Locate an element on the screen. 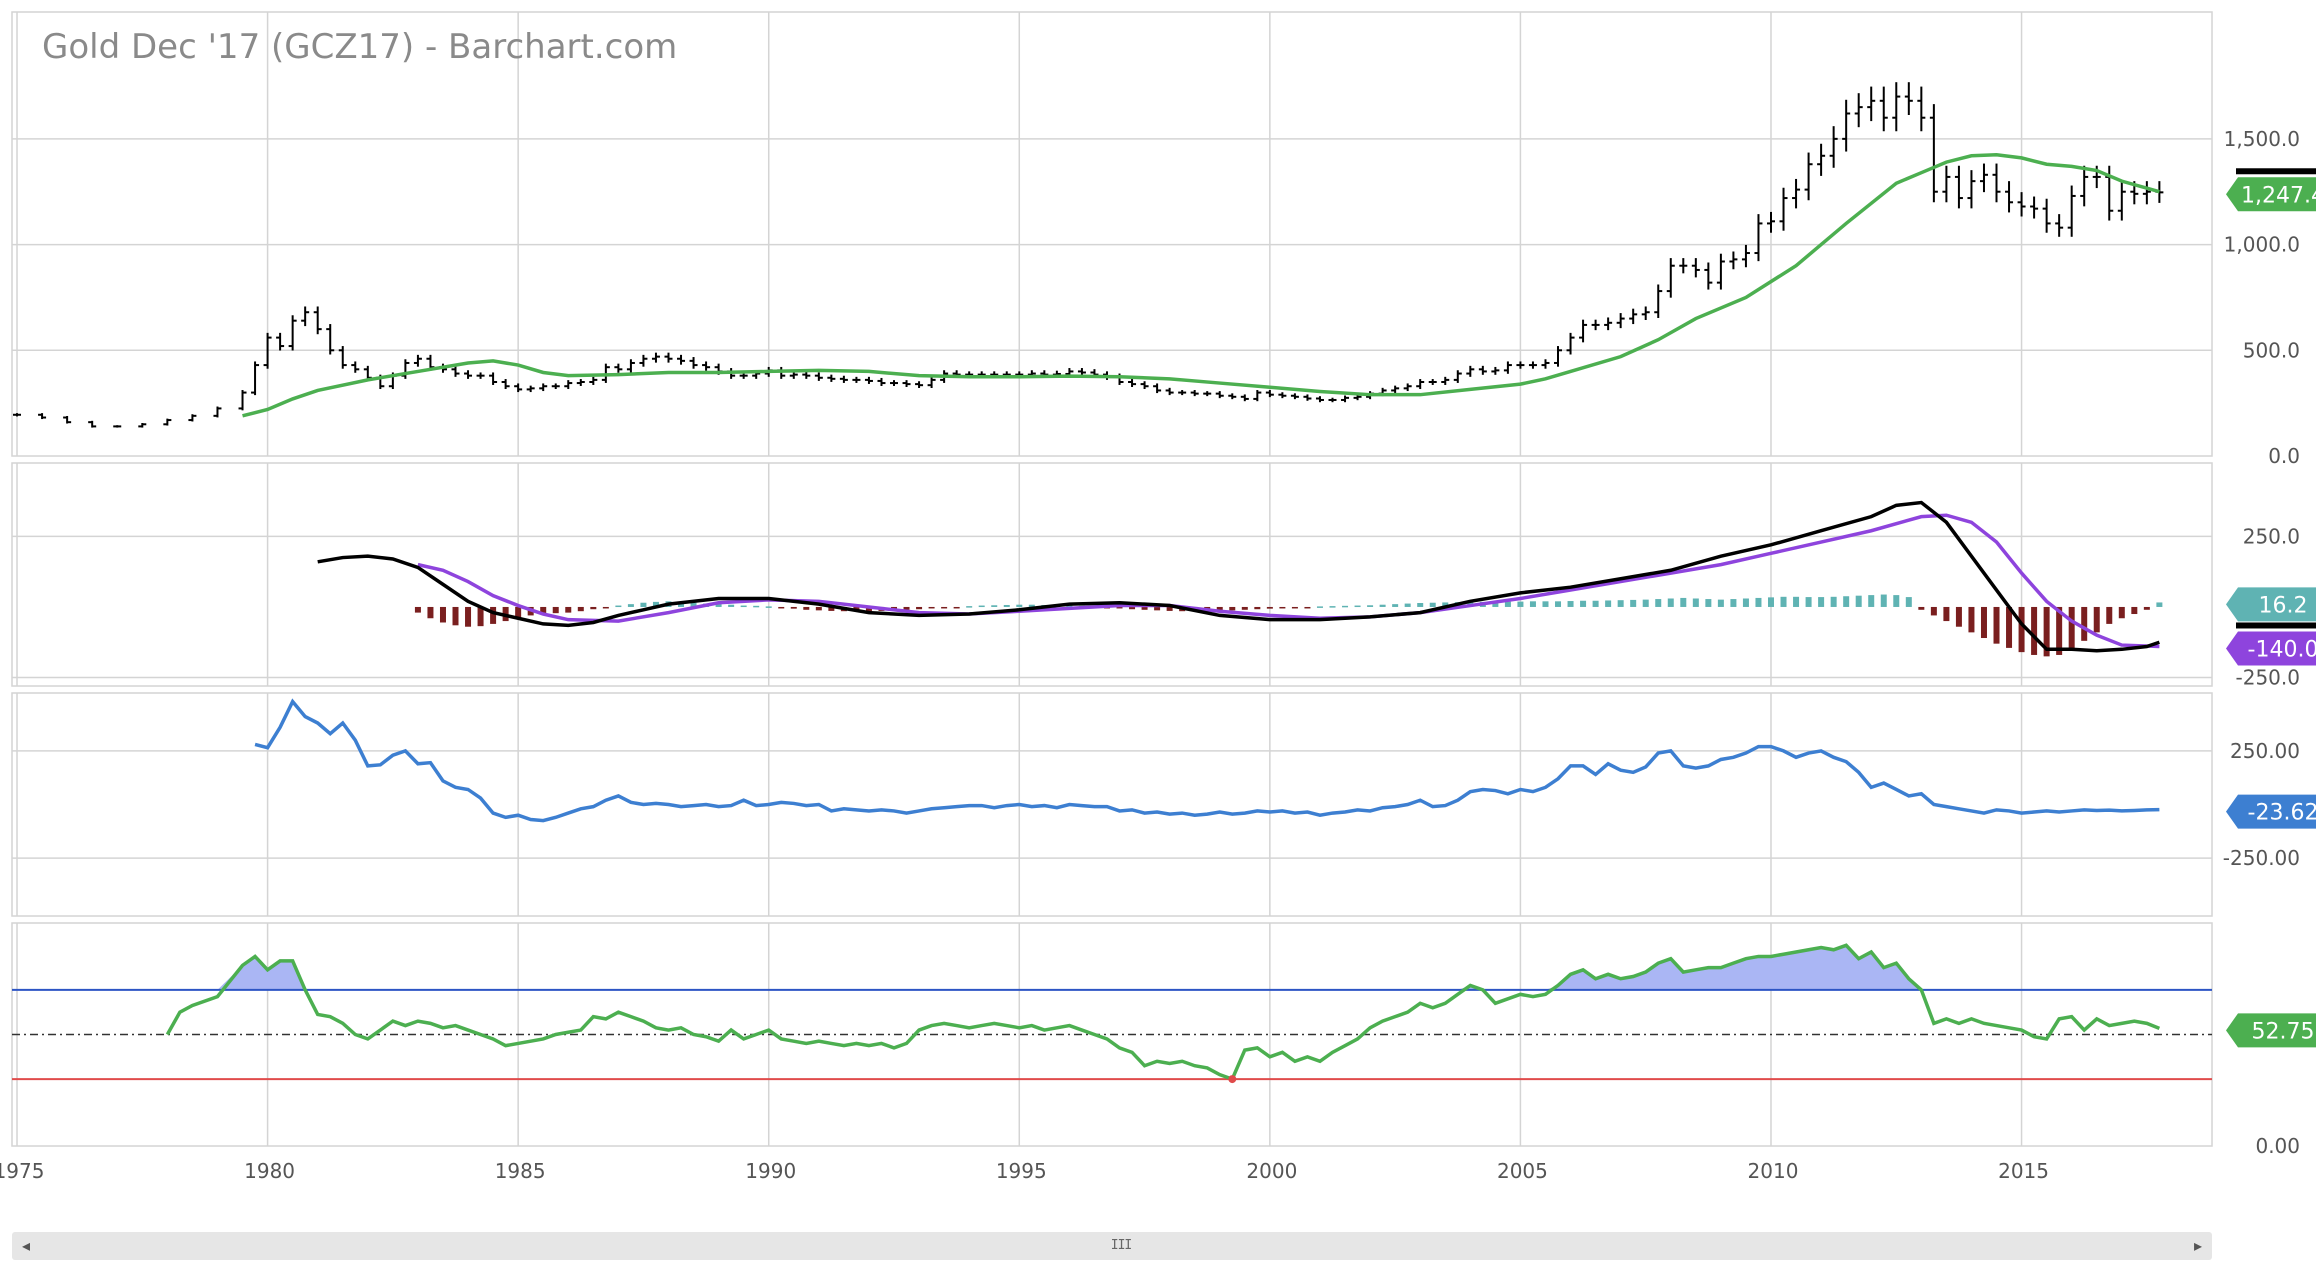  macd-signal-tag: -140.0 is located at coordinates (2271, 648).